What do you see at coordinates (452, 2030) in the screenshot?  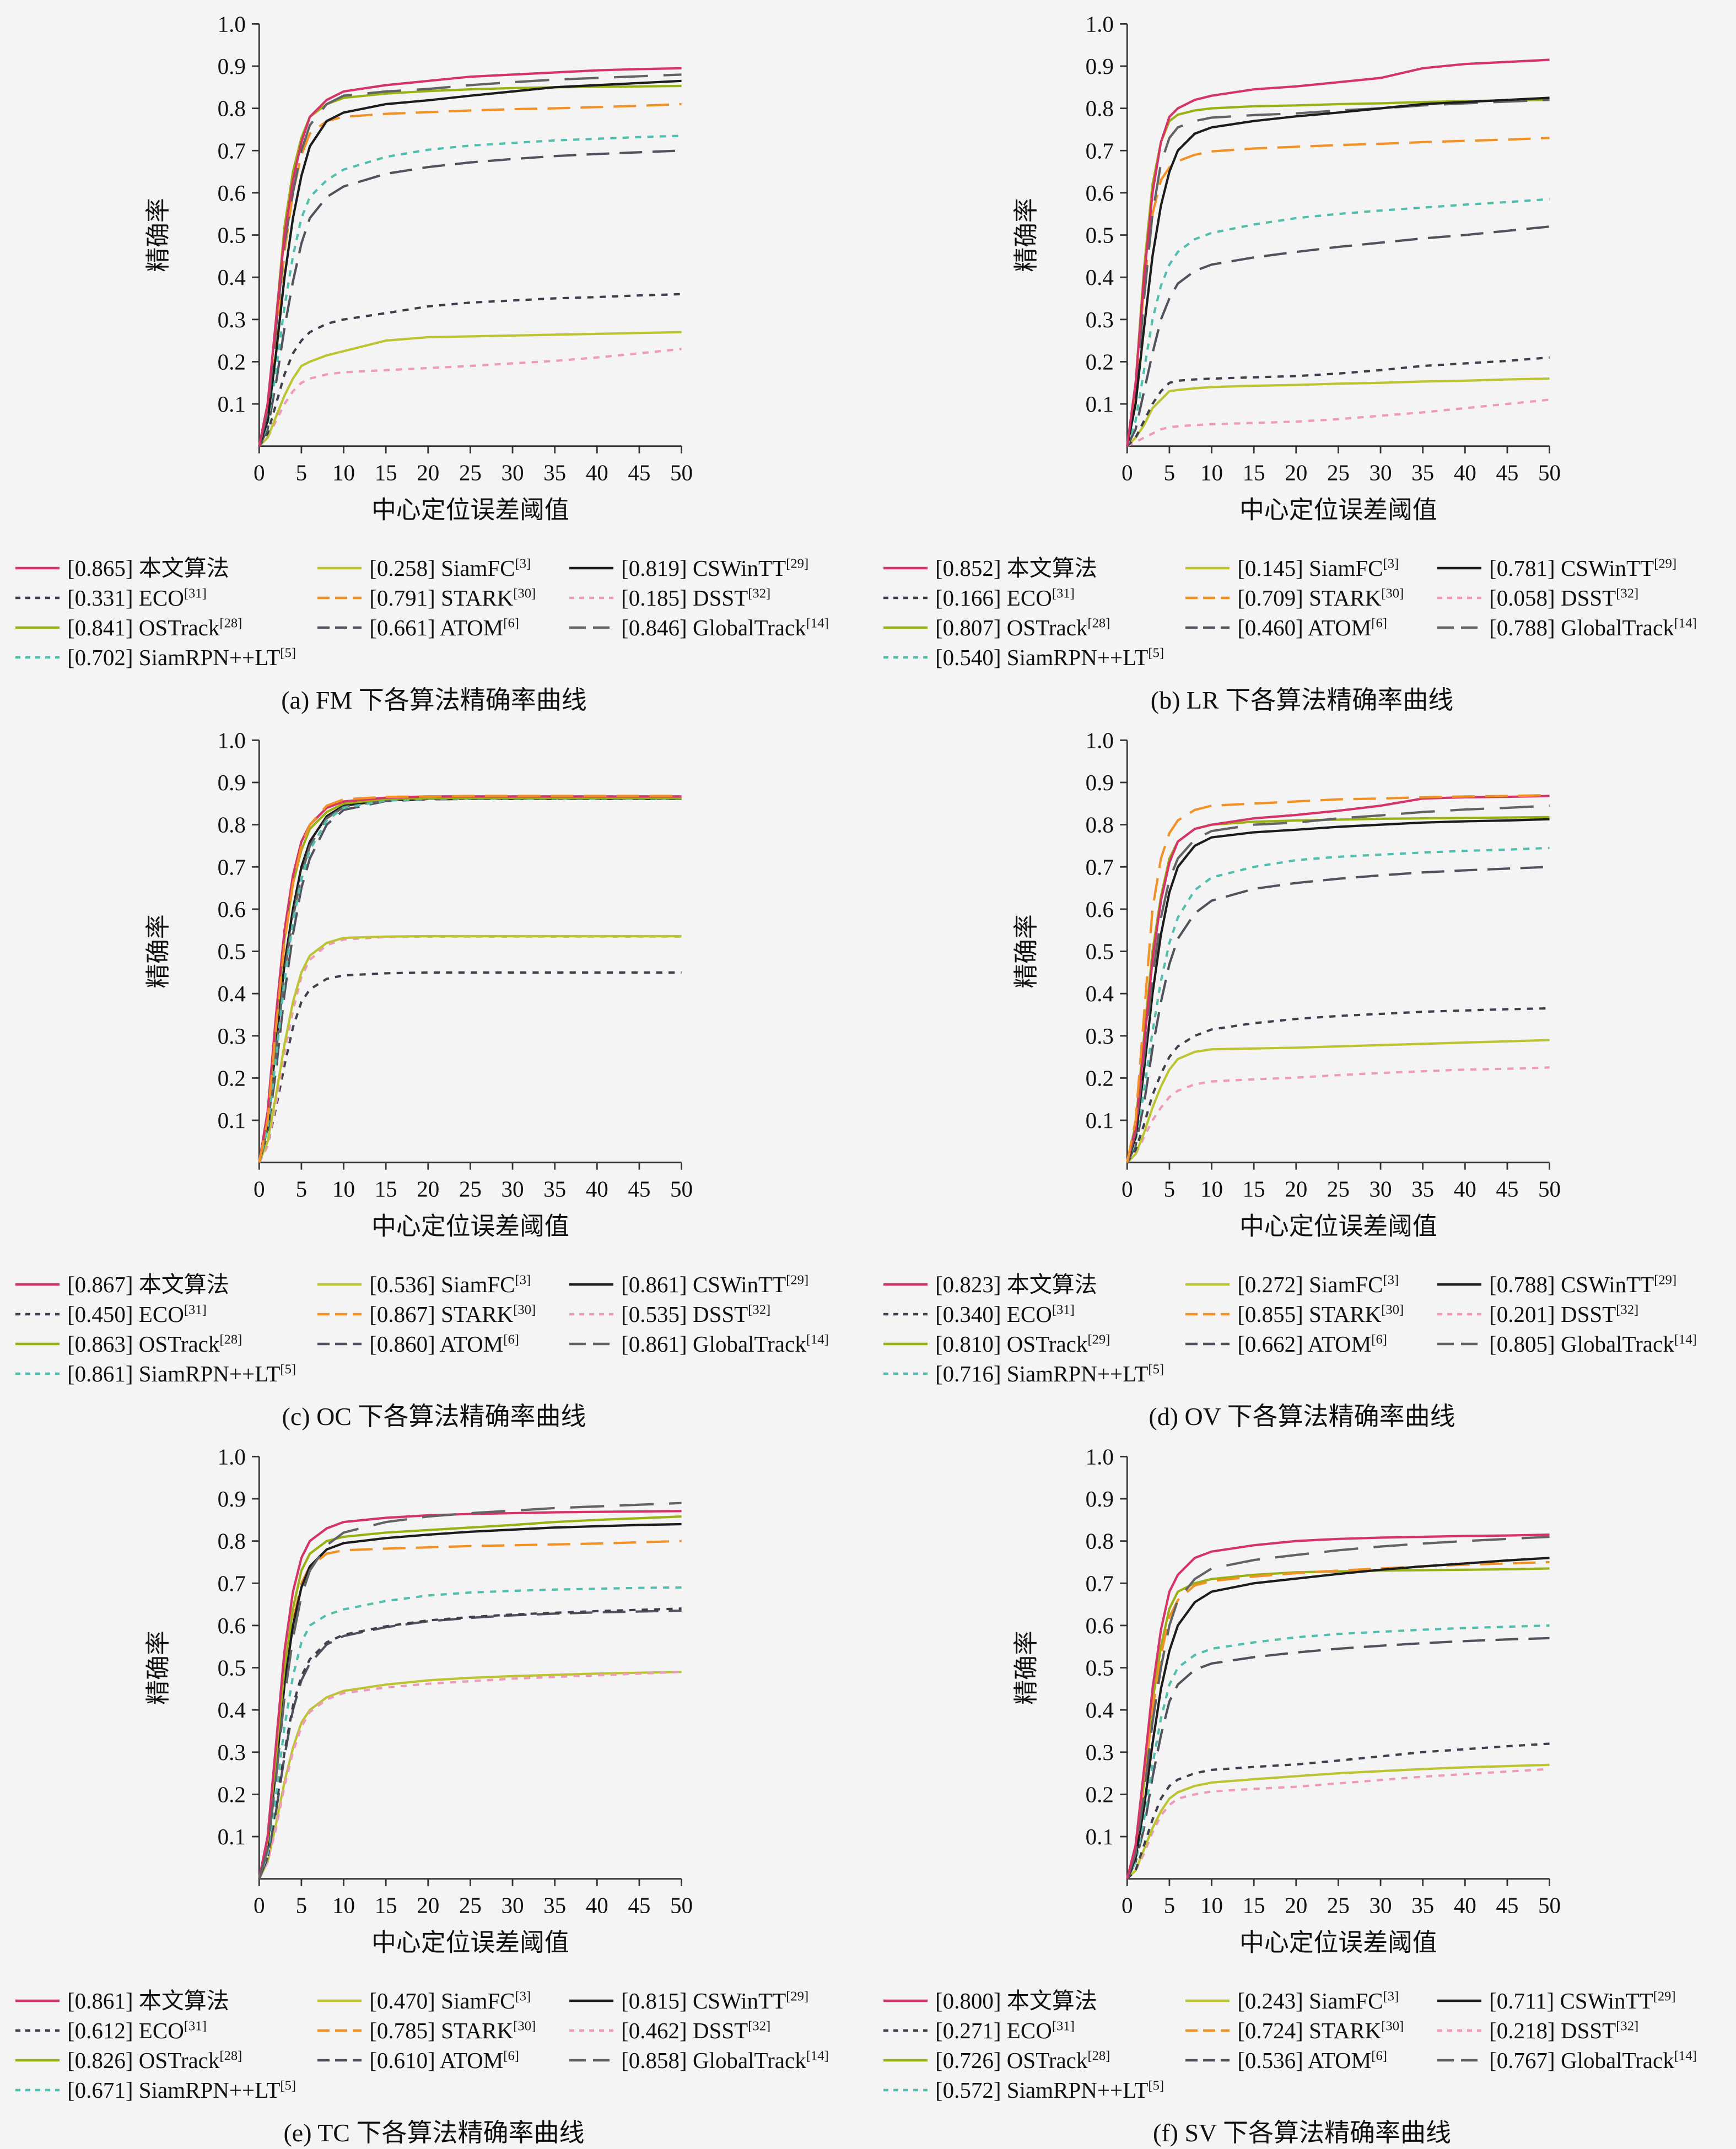 I see `legend-label-stark: [0.785] STARK[30]` at bounding box center [452, 2030].